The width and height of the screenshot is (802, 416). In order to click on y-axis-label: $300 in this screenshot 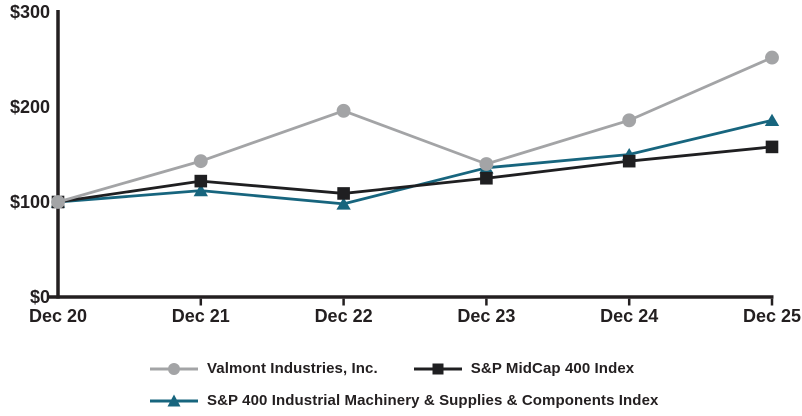, I will do `click(30, 12)`.